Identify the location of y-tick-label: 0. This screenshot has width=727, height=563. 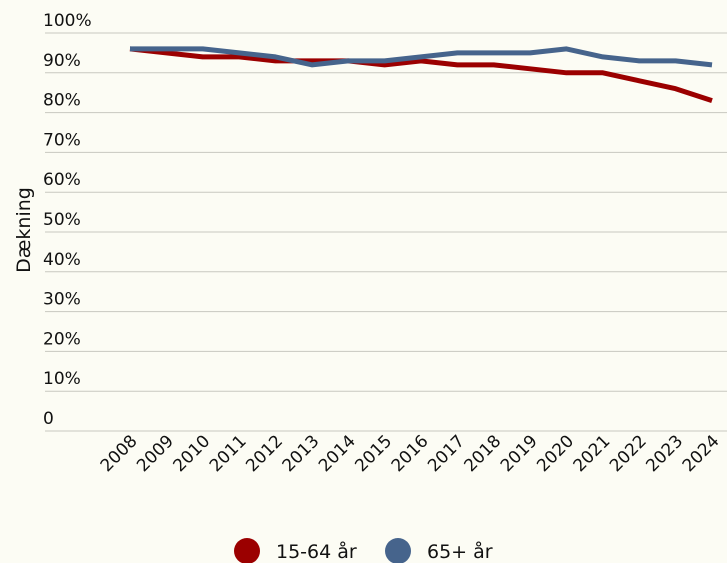
(48, 419).